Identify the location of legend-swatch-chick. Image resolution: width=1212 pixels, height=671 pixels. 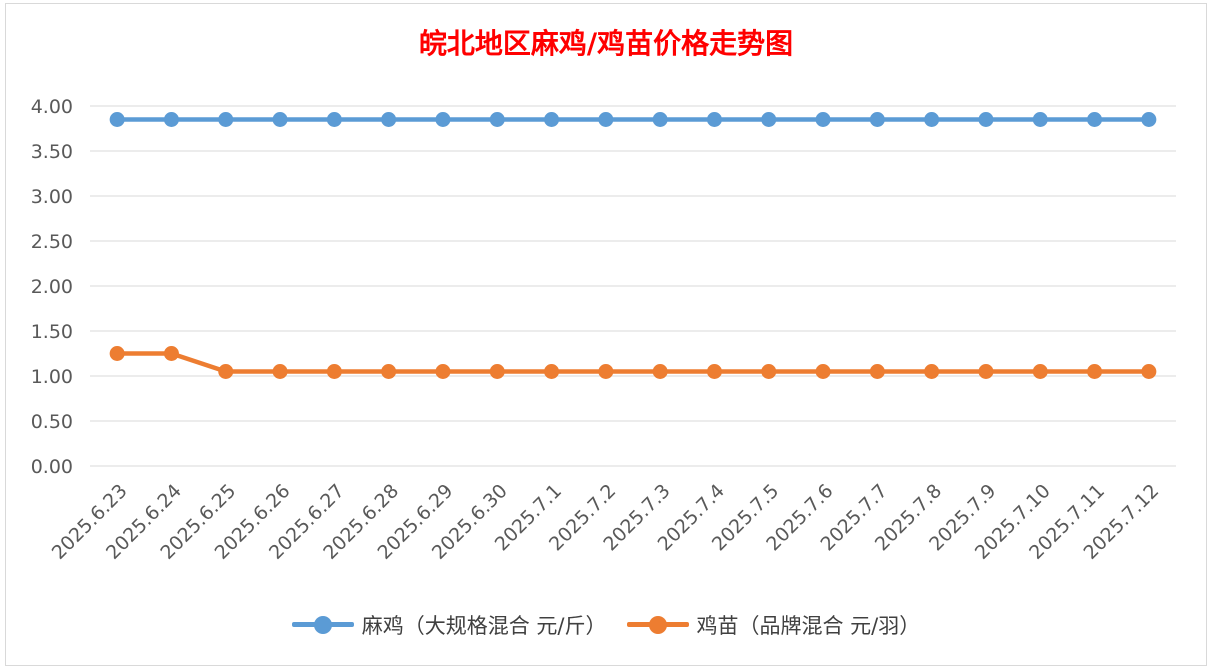
(657, 625).